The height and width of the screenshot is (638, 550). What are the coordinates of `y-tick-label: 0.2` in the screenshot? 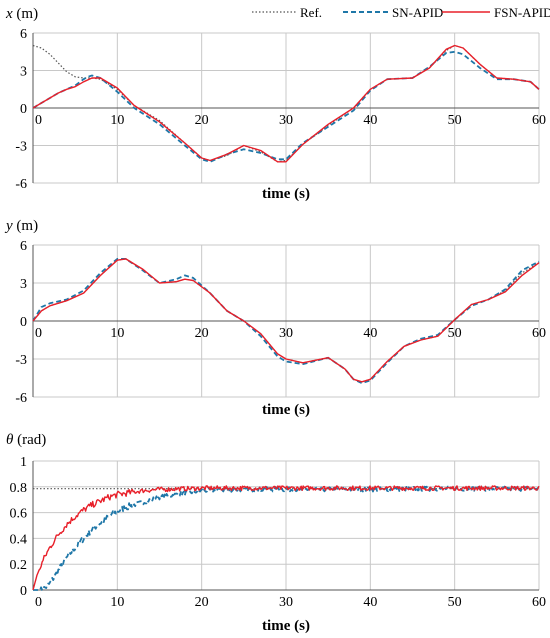 It's located at (19, 565).